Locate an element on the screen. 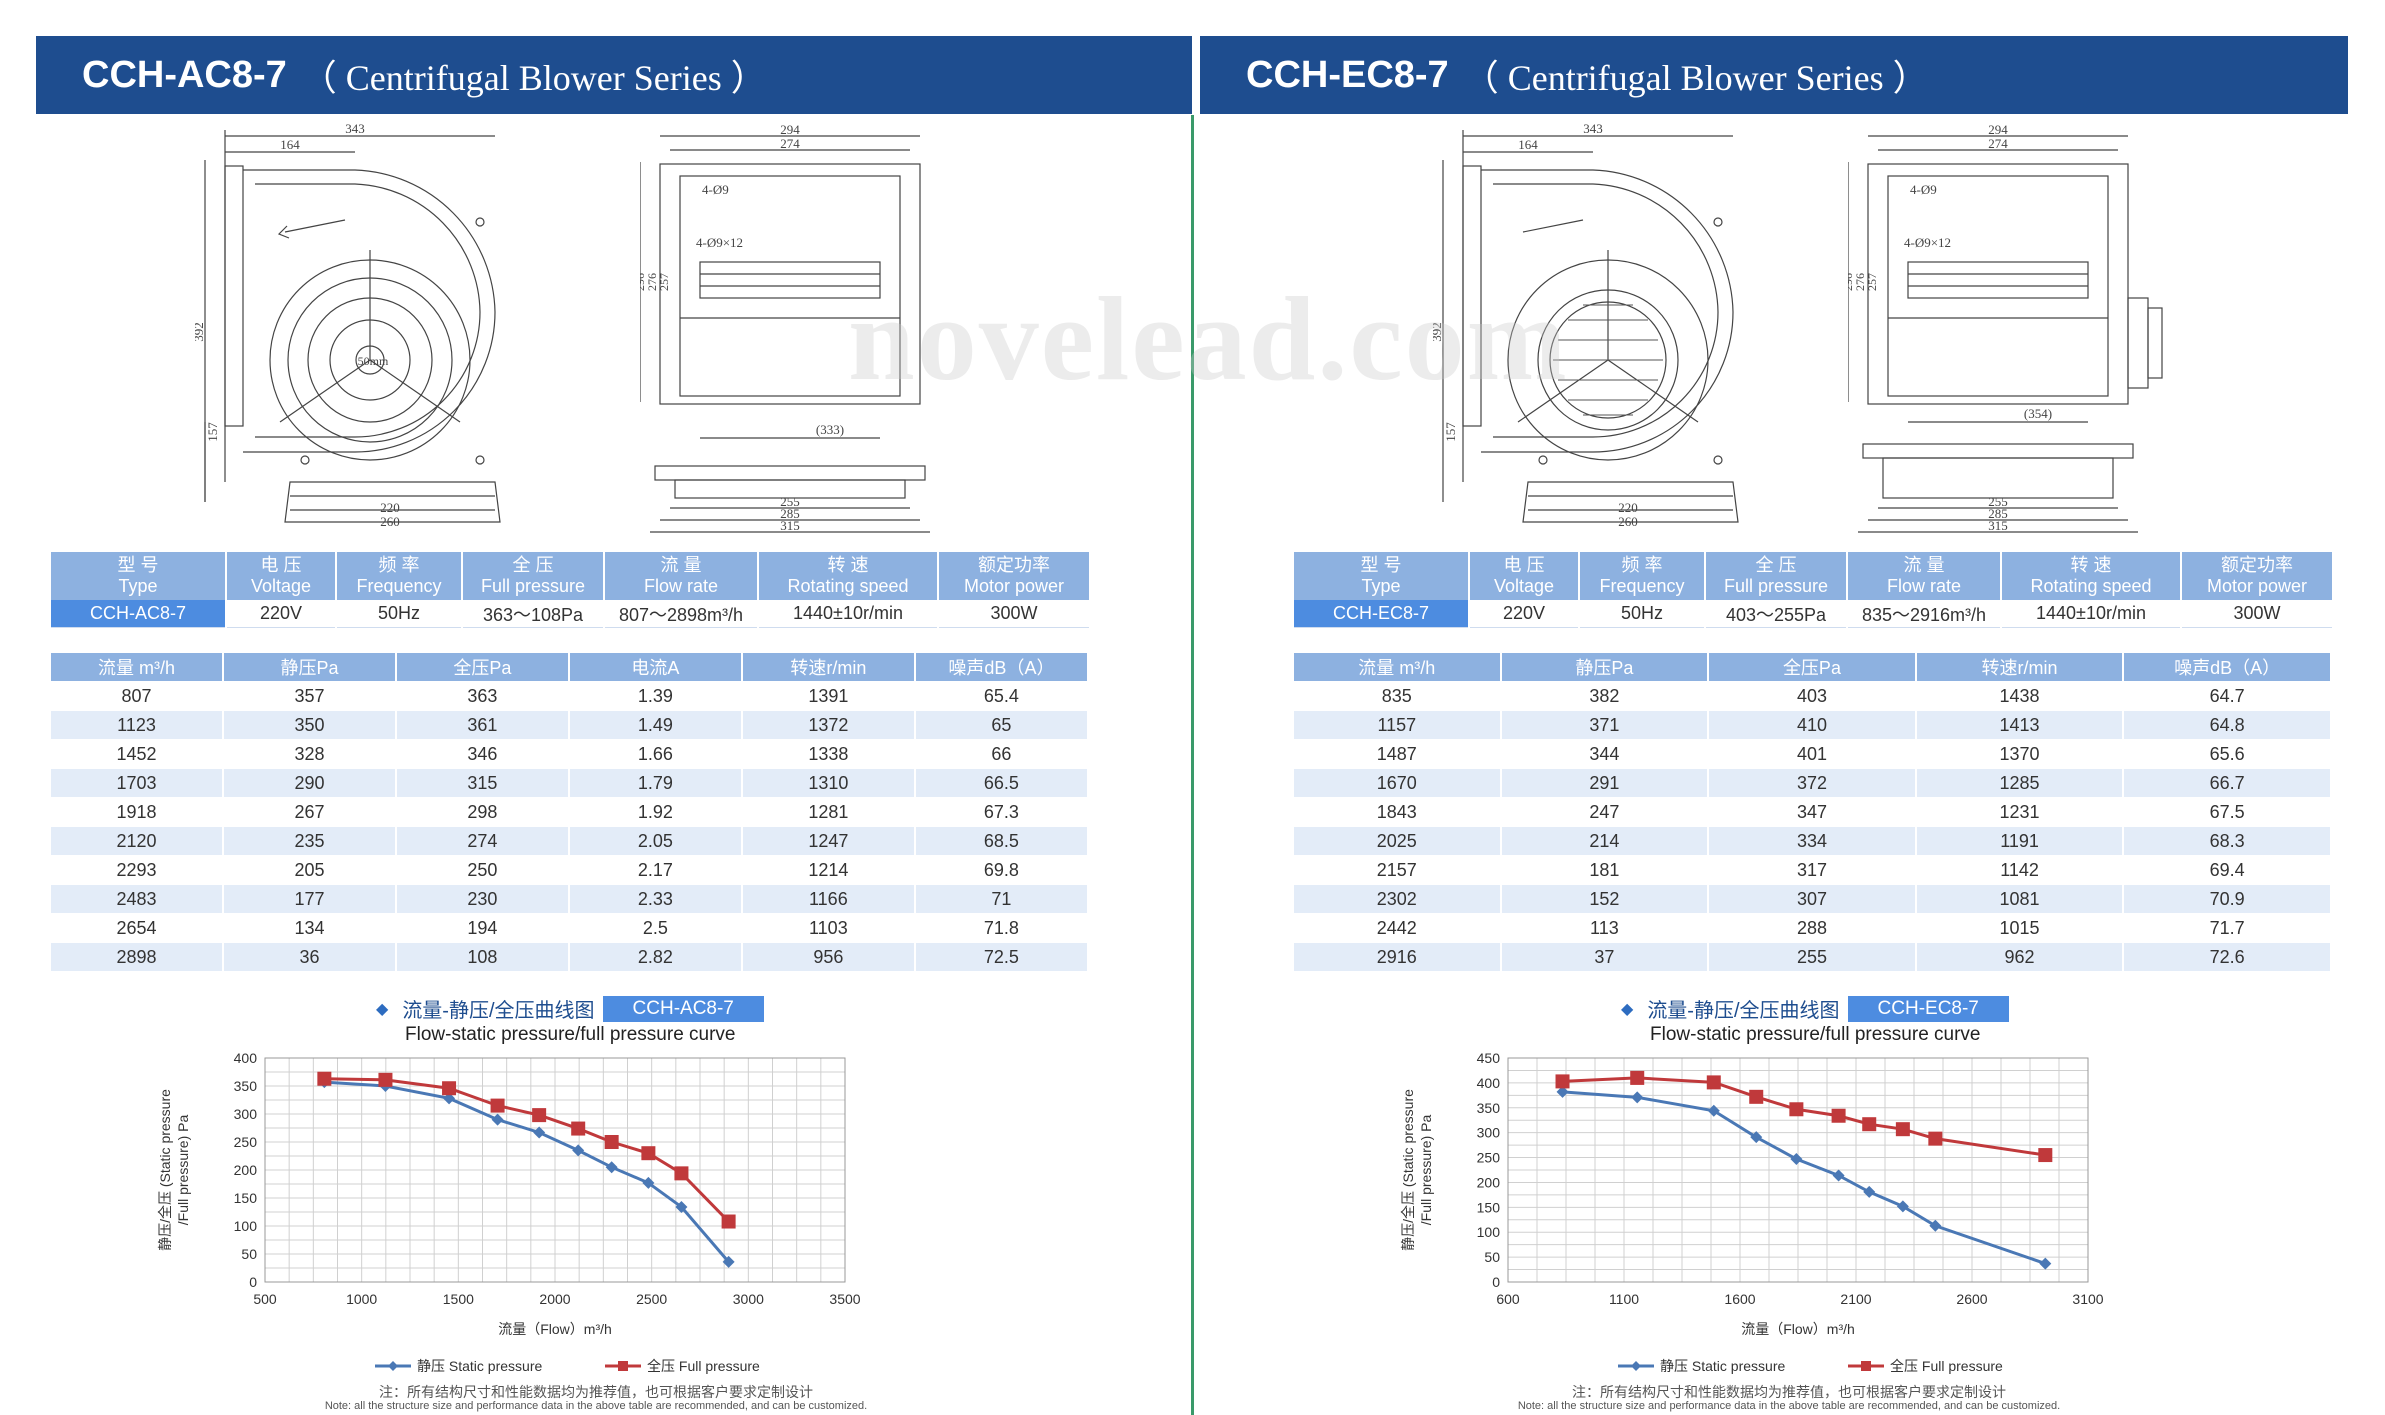 This screenshot has width=2385, height=1415. table-cell: 2654 is located at coordinates (137, 928).